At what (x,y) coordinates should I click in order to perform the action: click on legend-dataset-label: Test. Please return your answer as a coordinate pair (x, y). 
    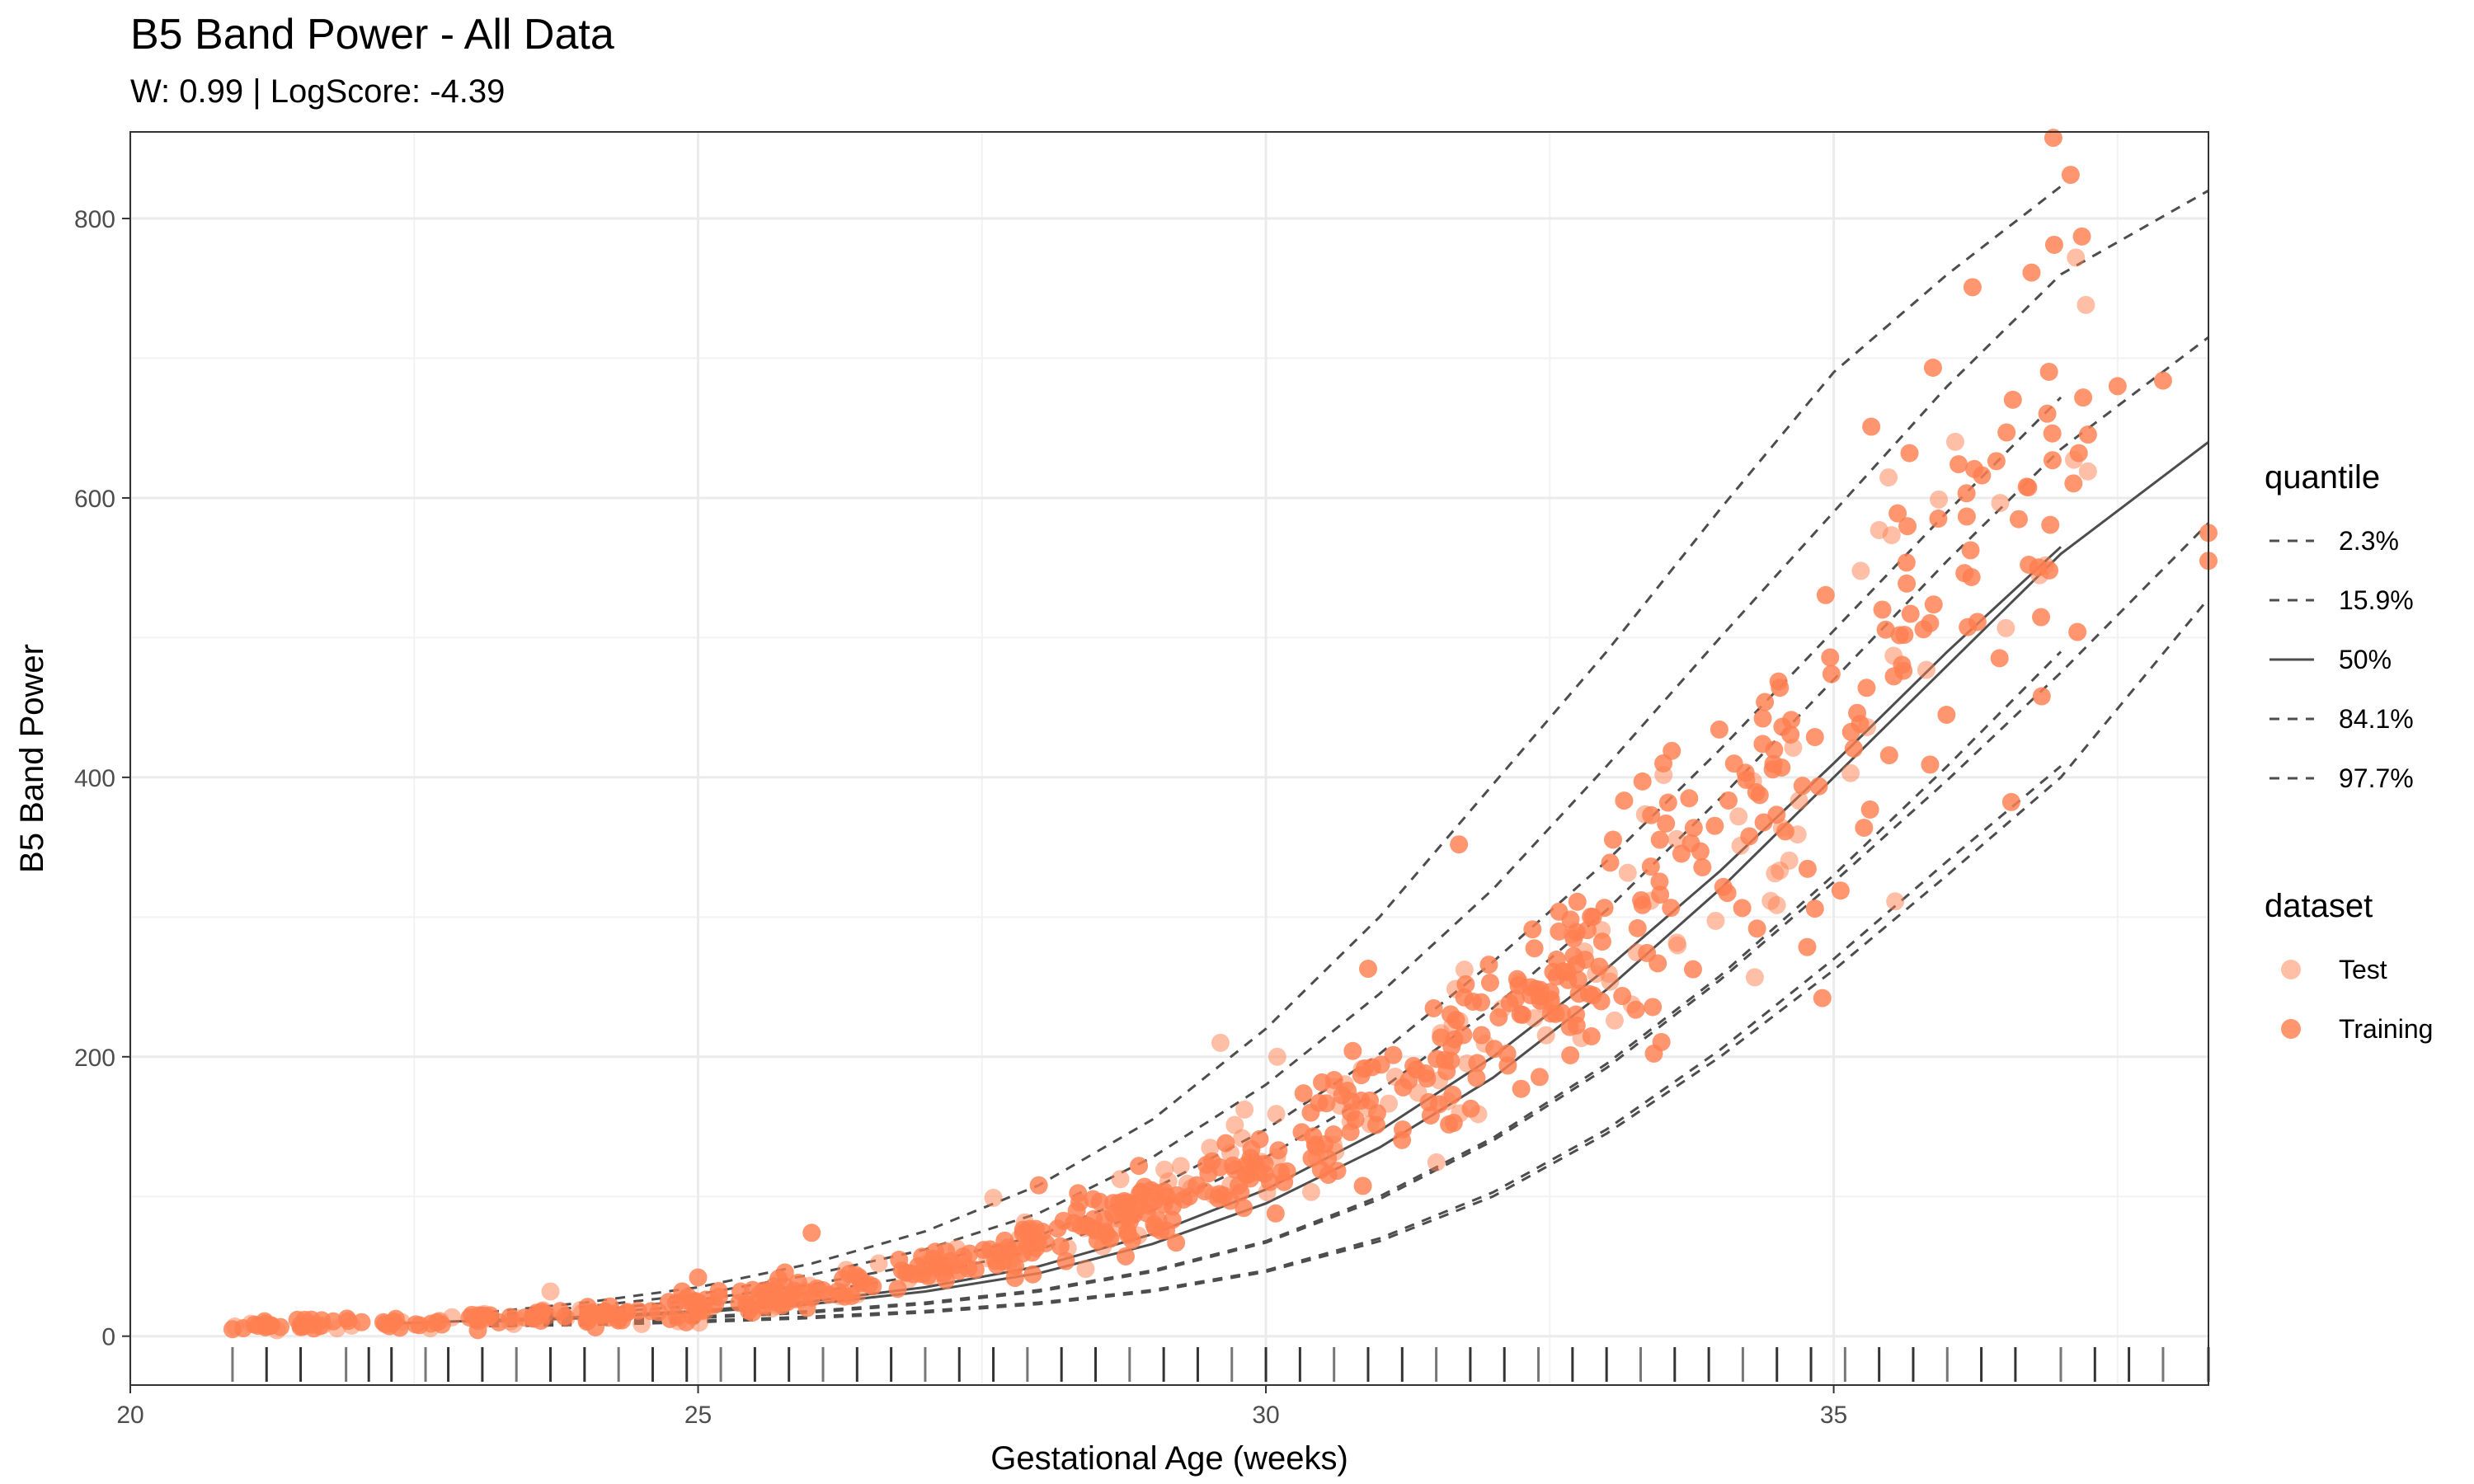
    Looking at the image, I should click on (2363, 969).